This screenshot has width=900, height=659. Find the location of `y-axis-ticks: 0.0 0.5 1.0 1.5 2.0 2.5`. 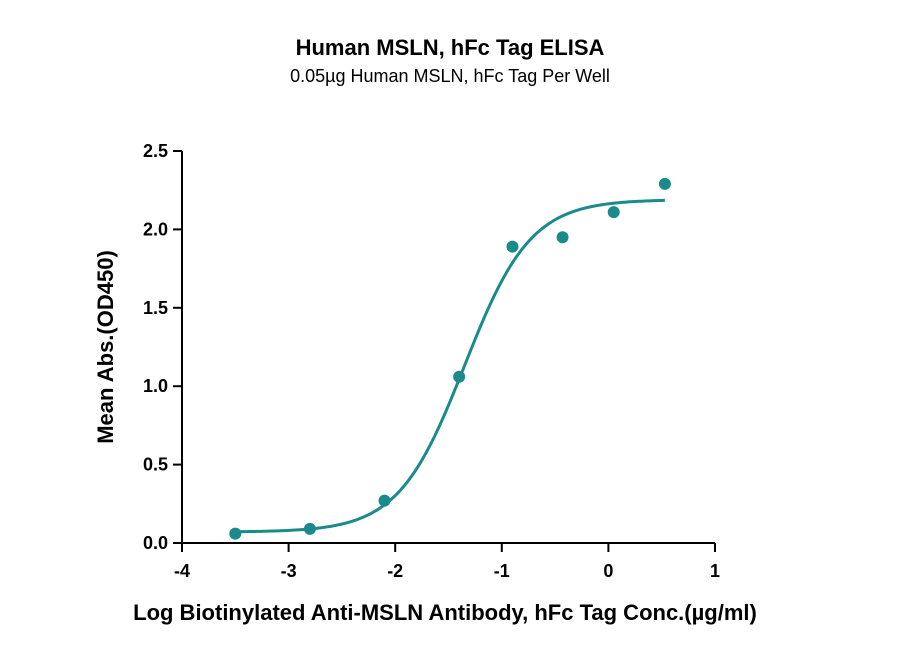

y-axis-ticks: 0.0 0.5 1.0 1.5 2.0 2.5 is located at coordinates (162, 347).